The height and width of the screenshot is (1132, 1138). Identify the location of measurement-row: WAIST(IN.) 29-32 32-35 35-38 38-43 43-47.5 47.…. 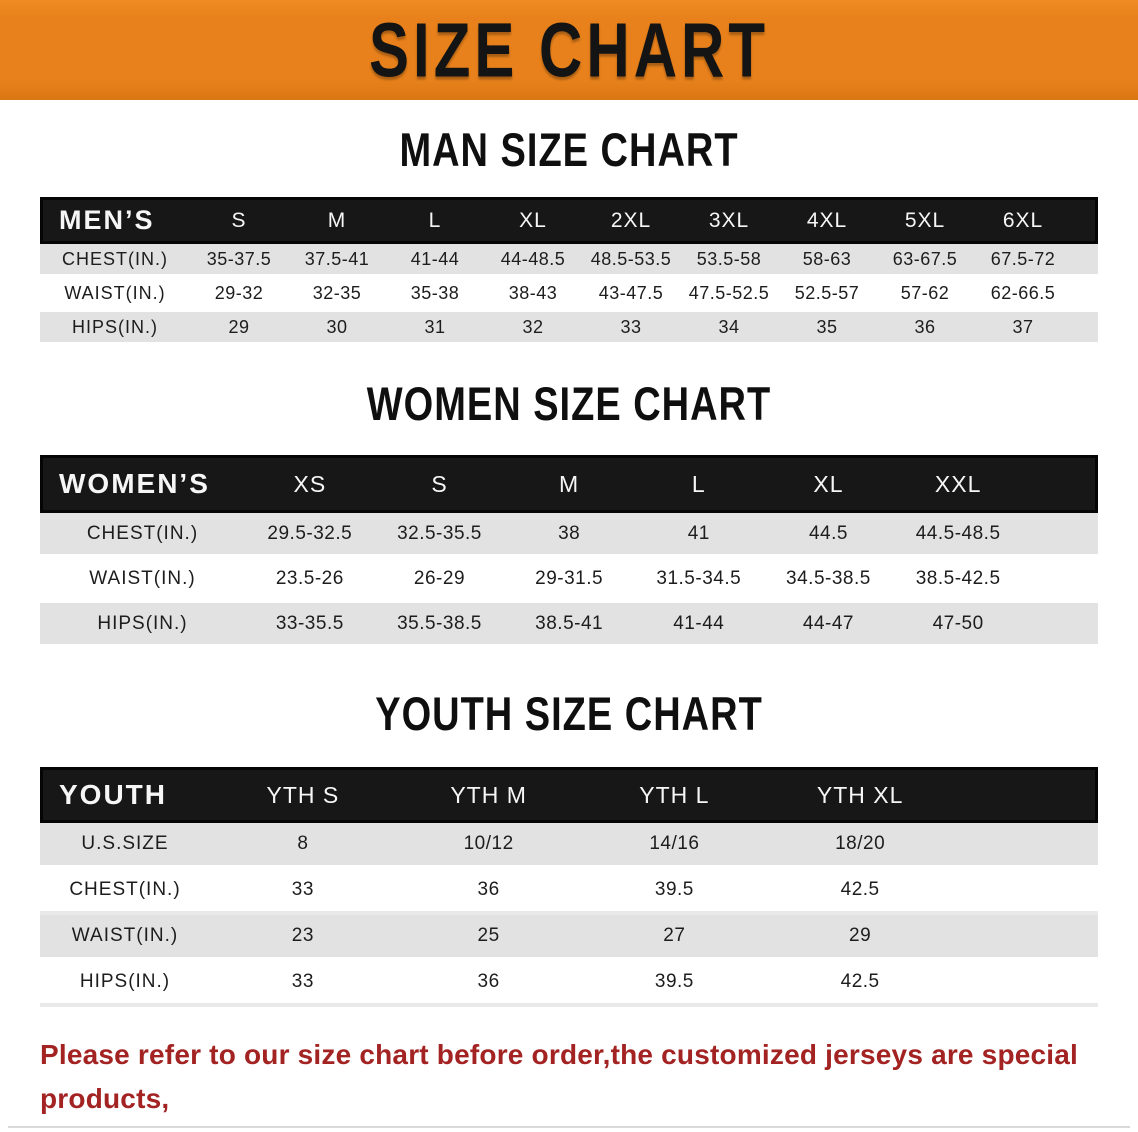
(569, 295).